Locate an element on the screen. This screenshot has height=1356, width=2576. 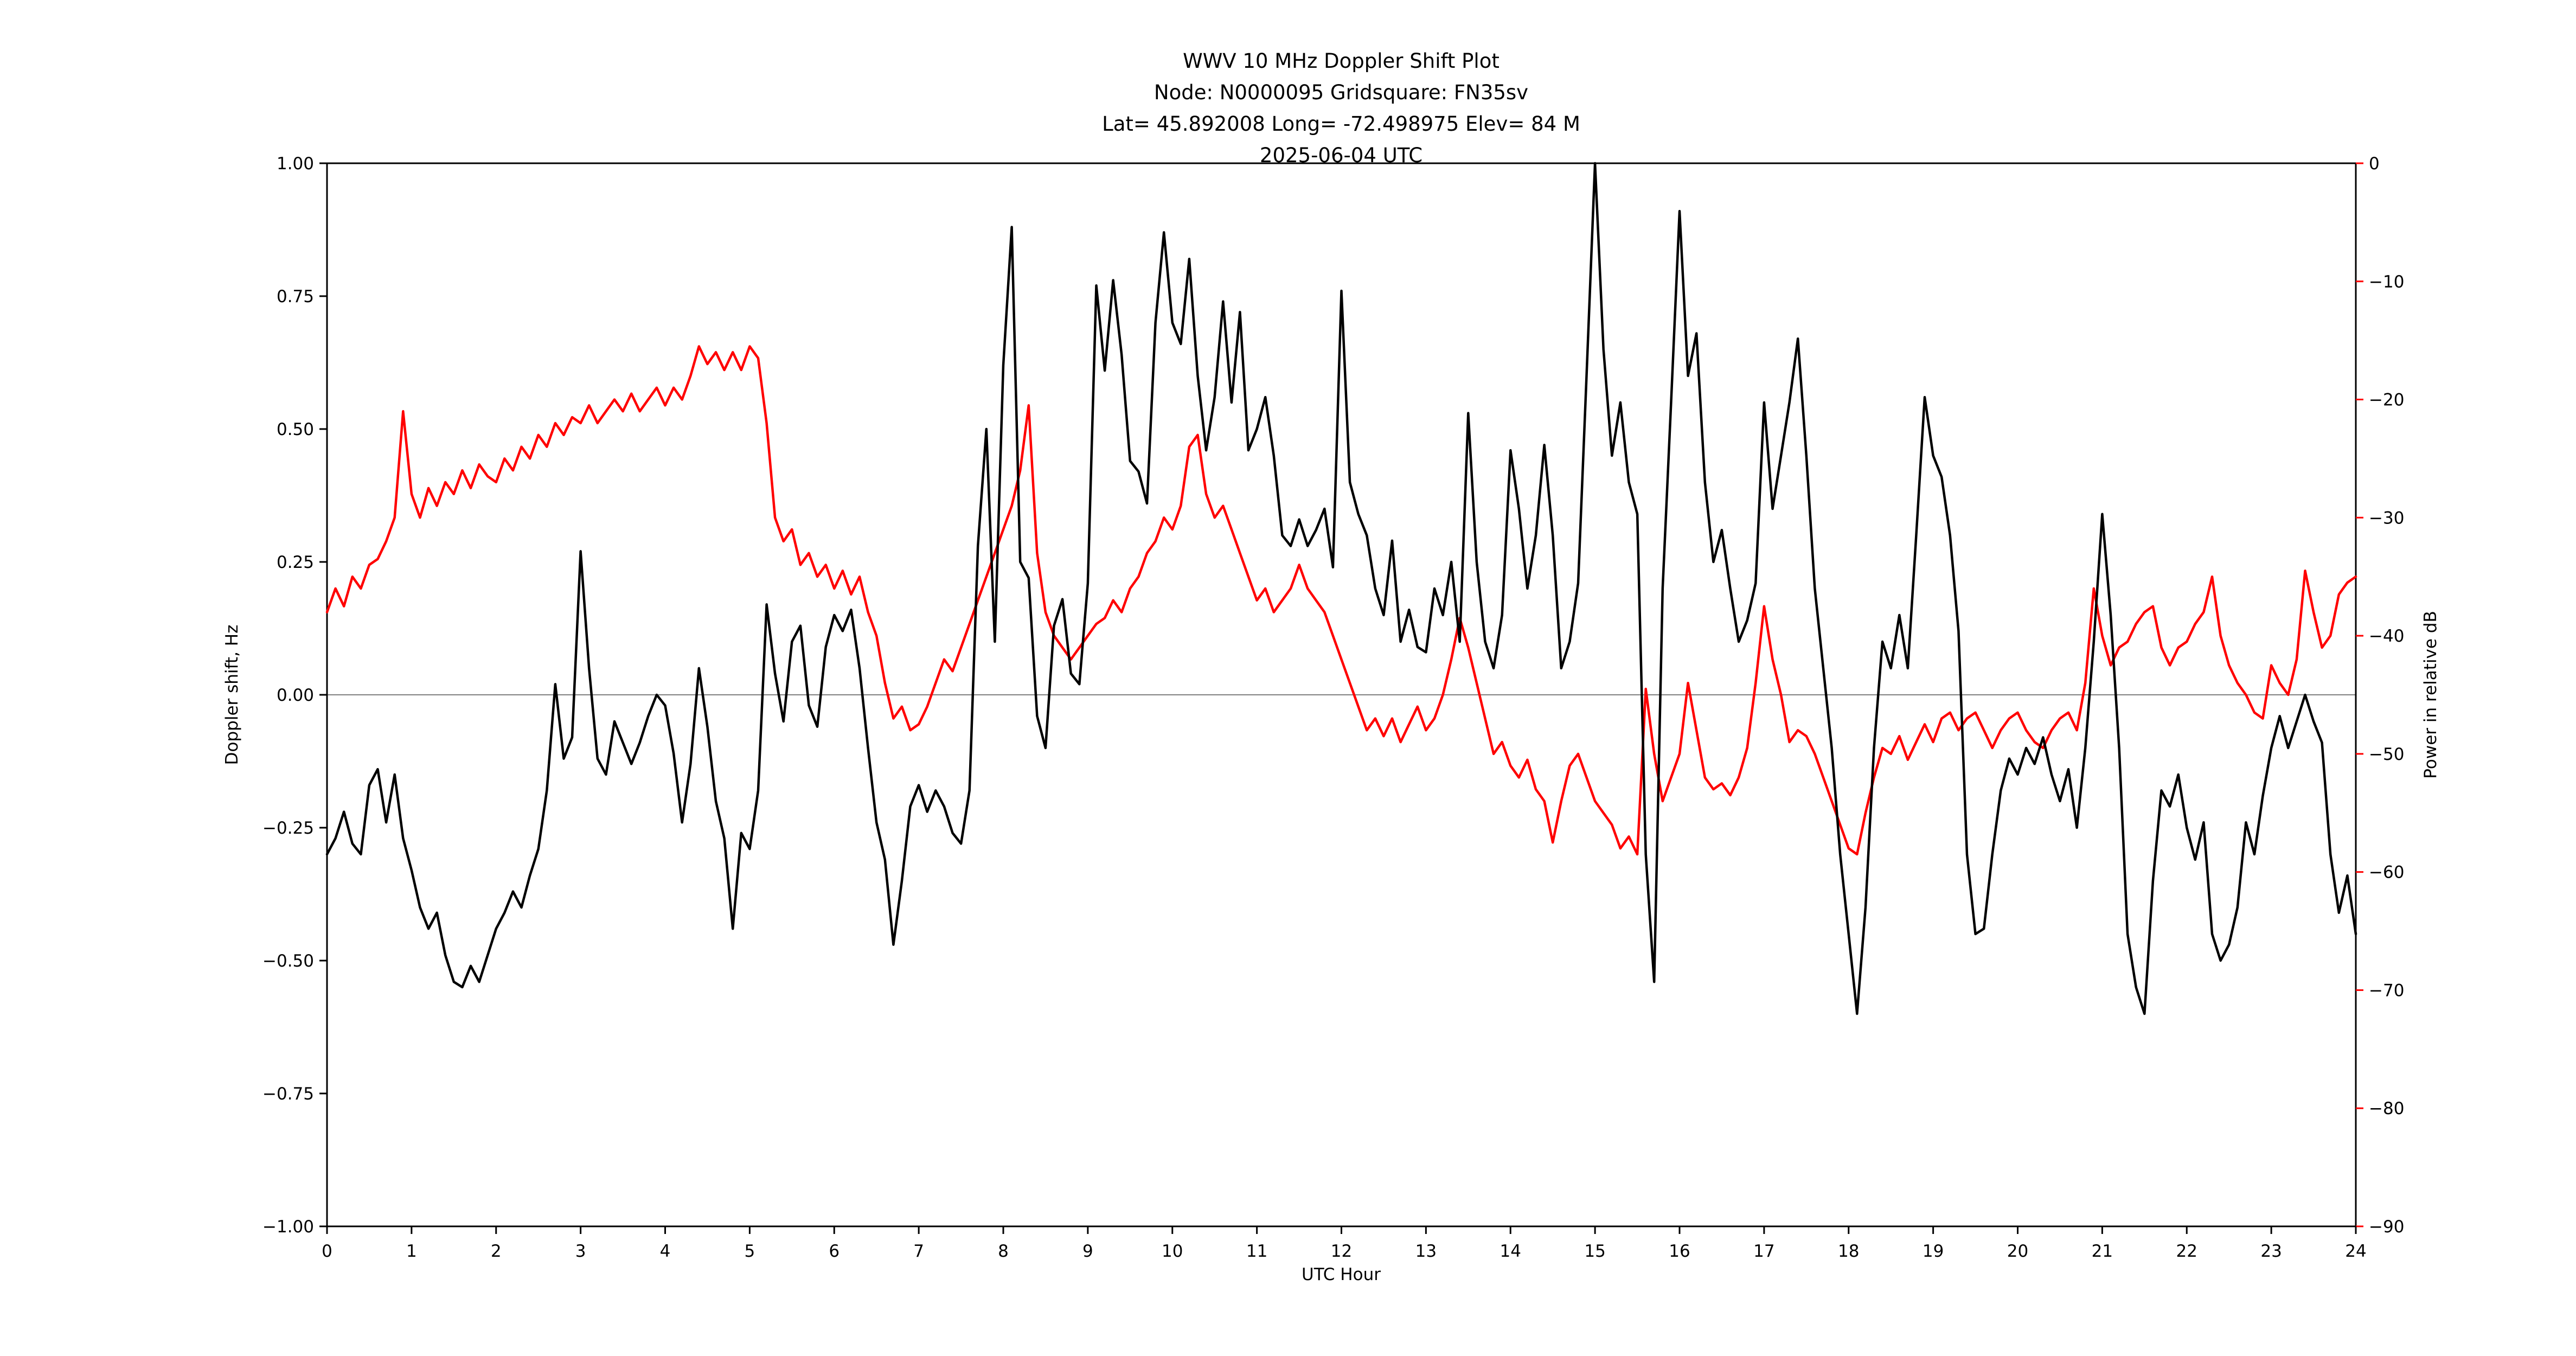
right-y-tick-label: −10 is located at coordinates (2386, 282).